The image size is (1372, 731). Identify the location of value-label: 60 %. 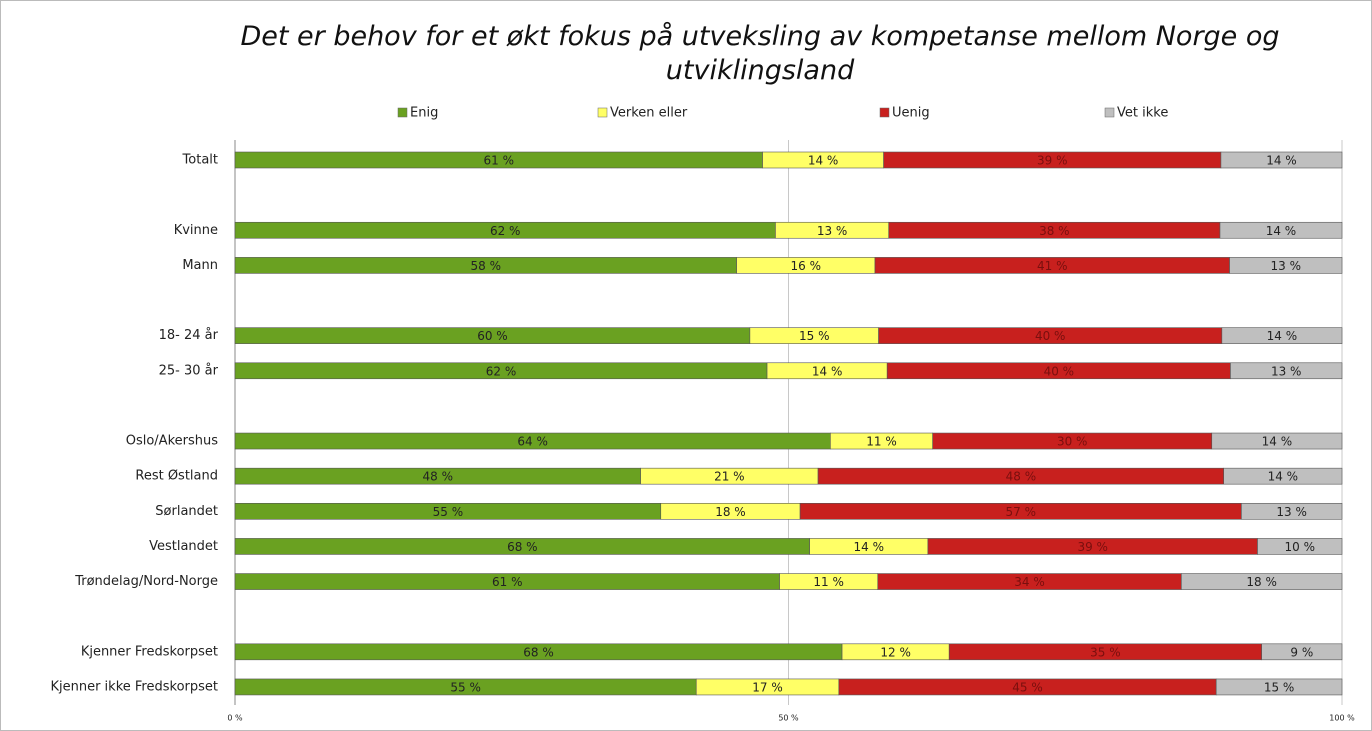
(492, 336).